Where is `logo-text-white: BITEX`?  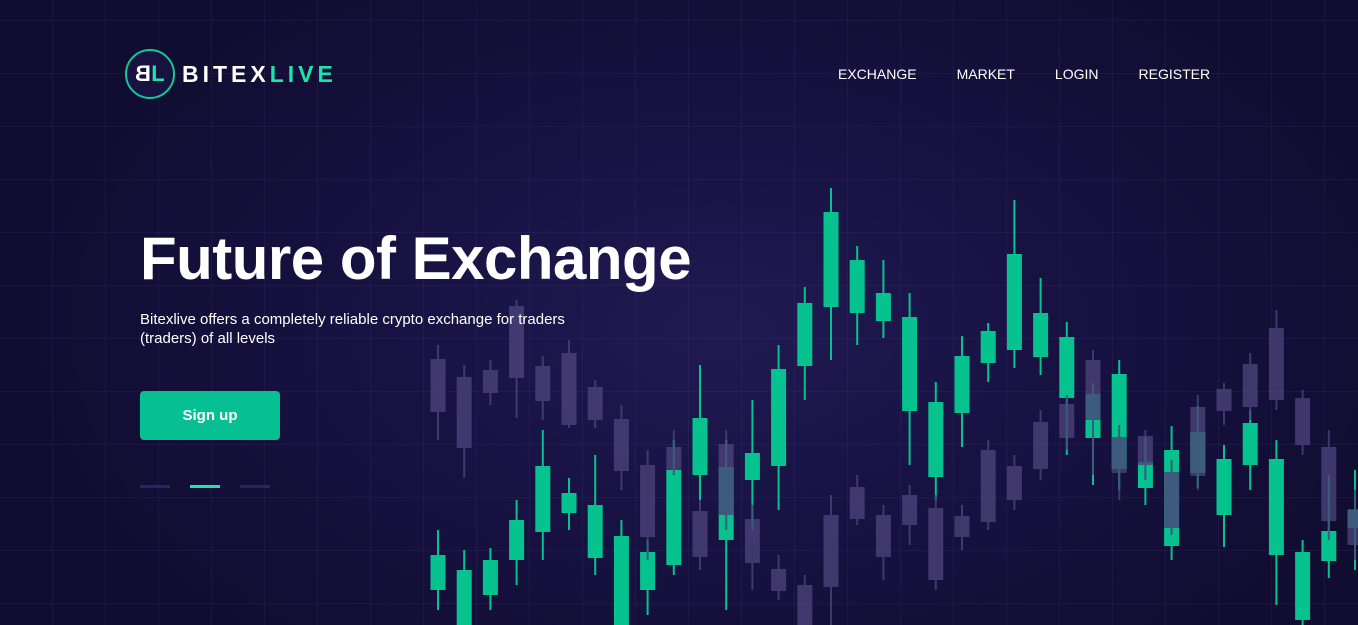
logo-text-white: BITEX is located at coordinates (226, 73).